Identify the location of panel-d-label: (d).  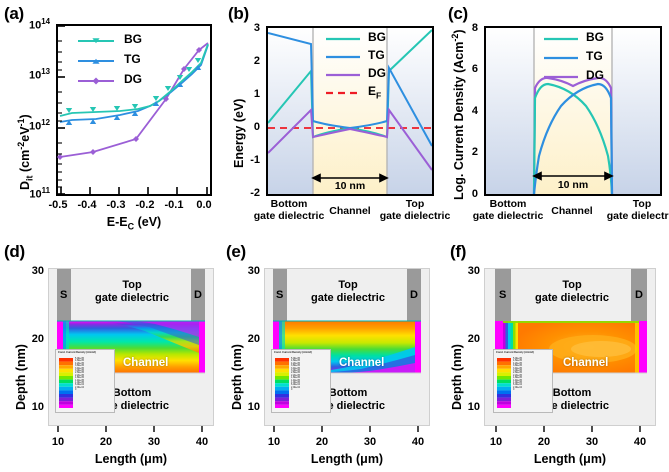
(14, 251).